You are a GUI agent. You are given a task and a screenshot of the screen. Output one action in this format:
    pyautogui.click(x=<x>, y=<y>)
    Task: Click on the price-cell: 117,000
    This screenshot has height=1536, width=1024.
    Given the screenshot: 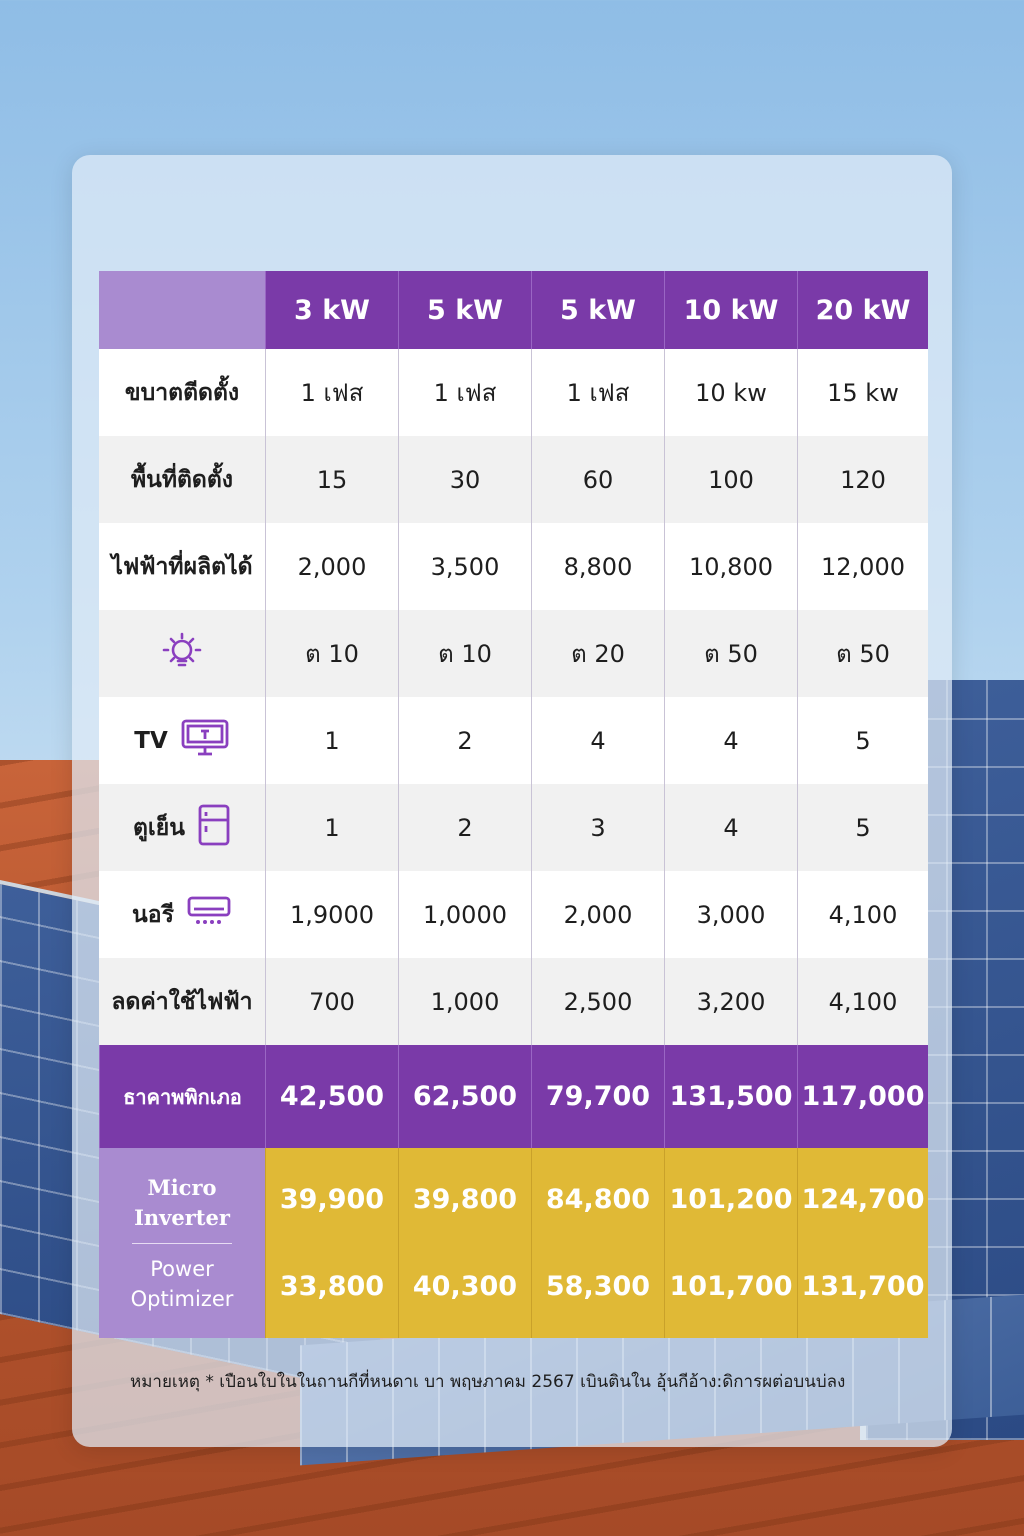 What is the action you would take?
    pyautogui.click(x=862, y=1096)
    